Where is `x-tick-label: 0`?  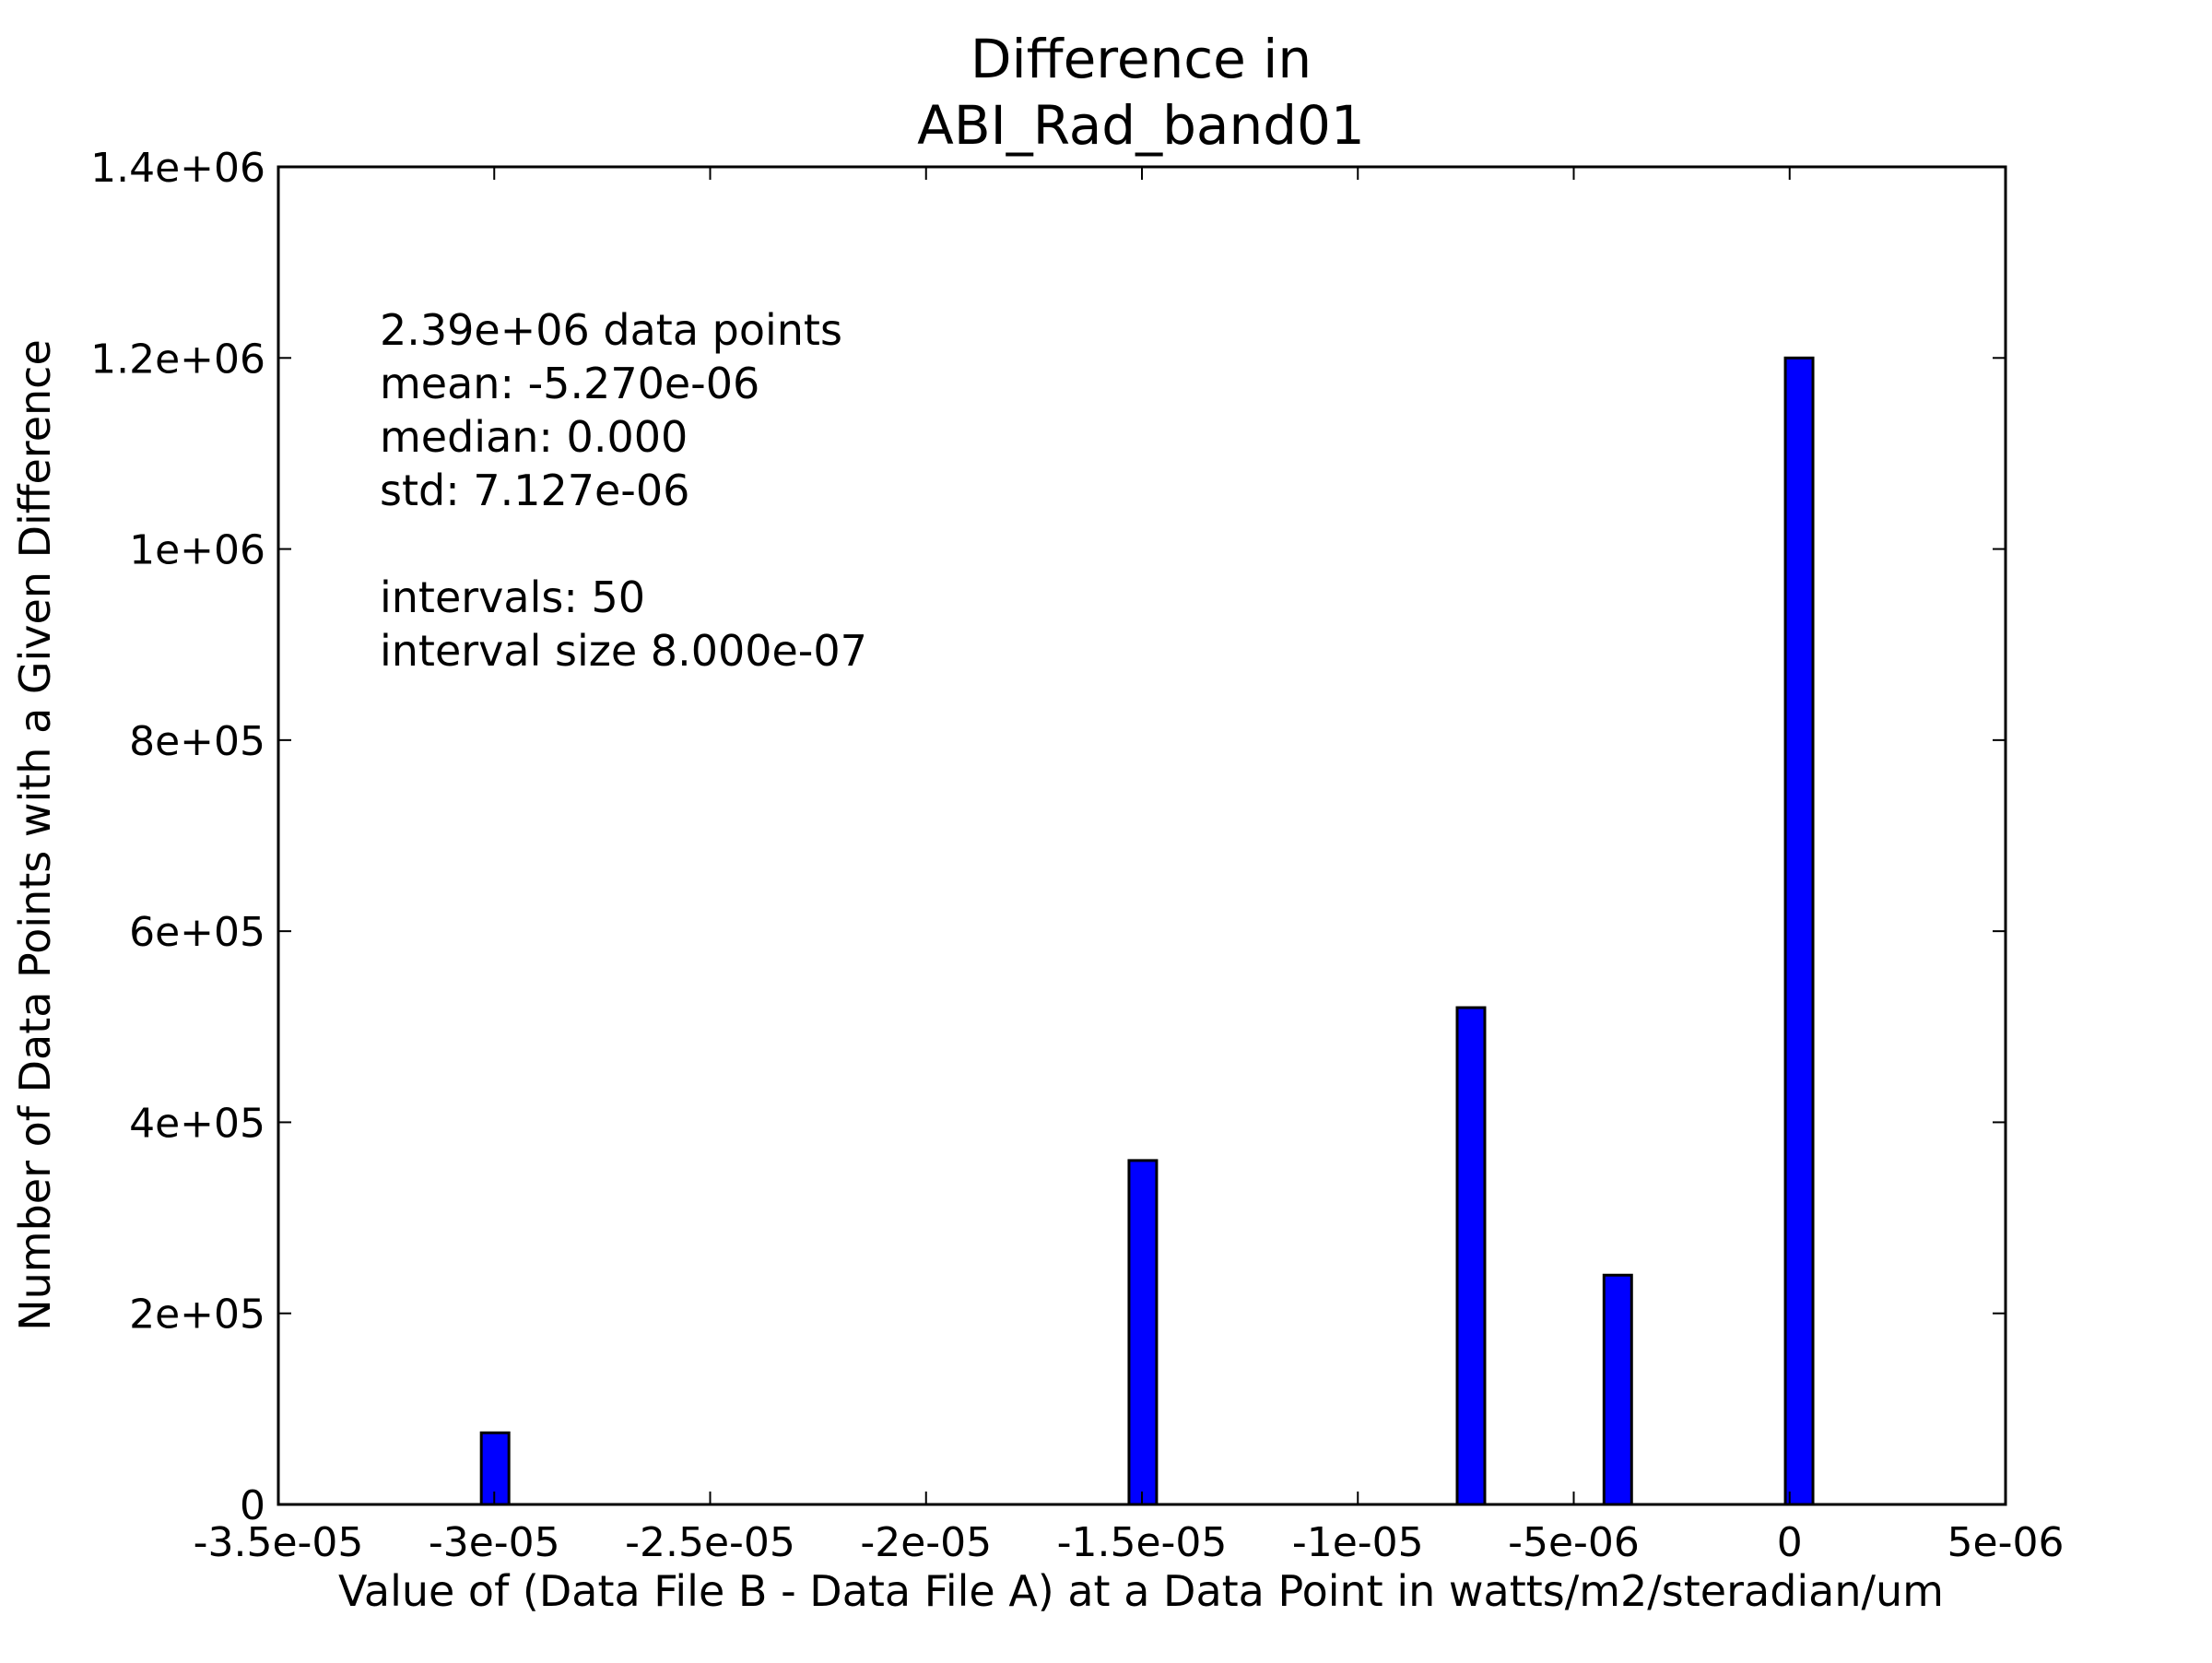
x-tick-label: 0 is located at coordinates (1790, 1542).